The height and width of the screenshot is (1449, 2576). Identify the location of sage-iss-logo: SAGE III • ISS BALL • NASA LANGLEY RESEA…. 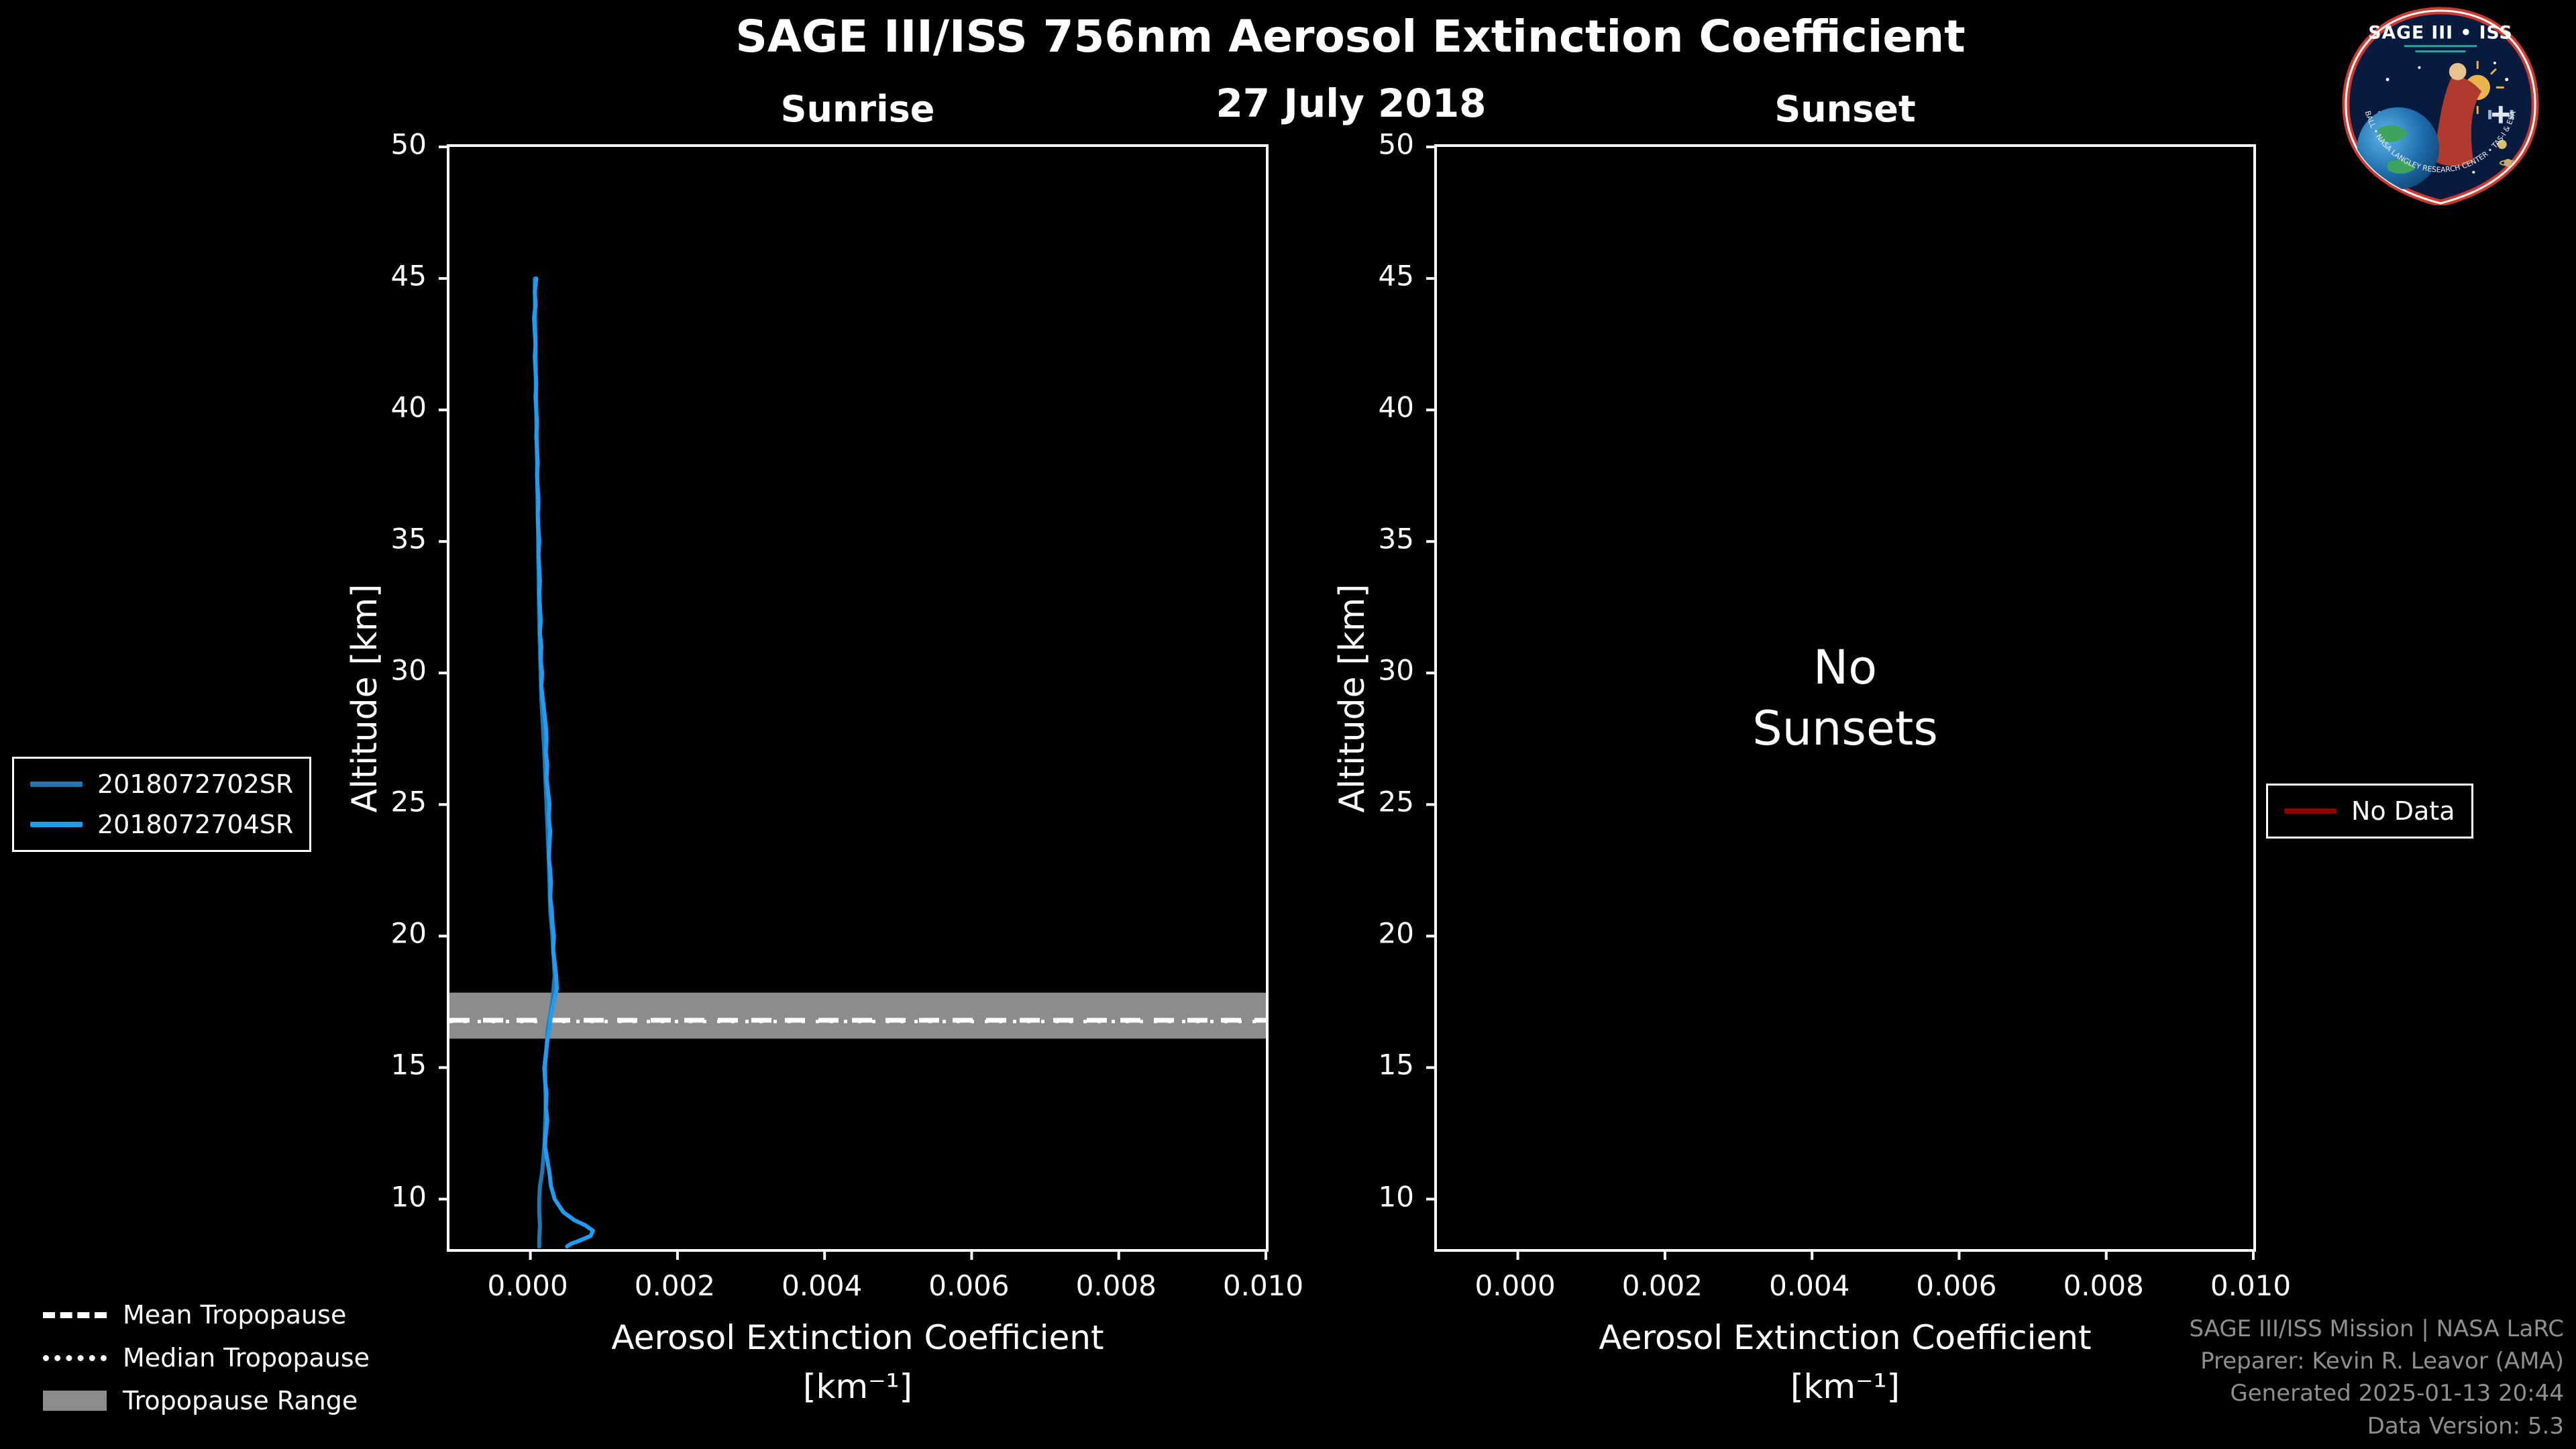
(2440, 106).